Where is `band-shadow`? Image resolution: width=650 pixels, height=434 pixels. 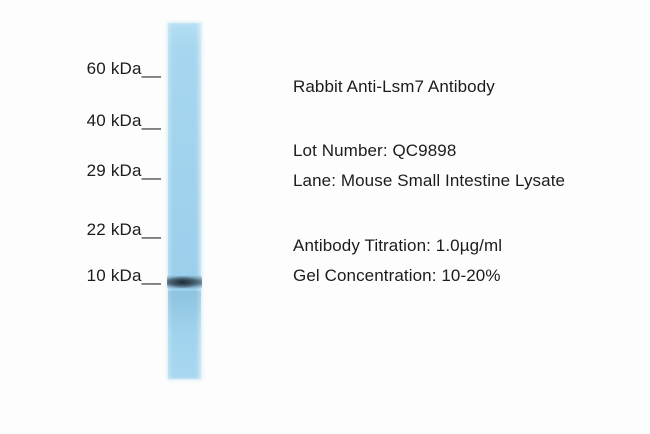 band-shadow is located at coordinates (184, 312).